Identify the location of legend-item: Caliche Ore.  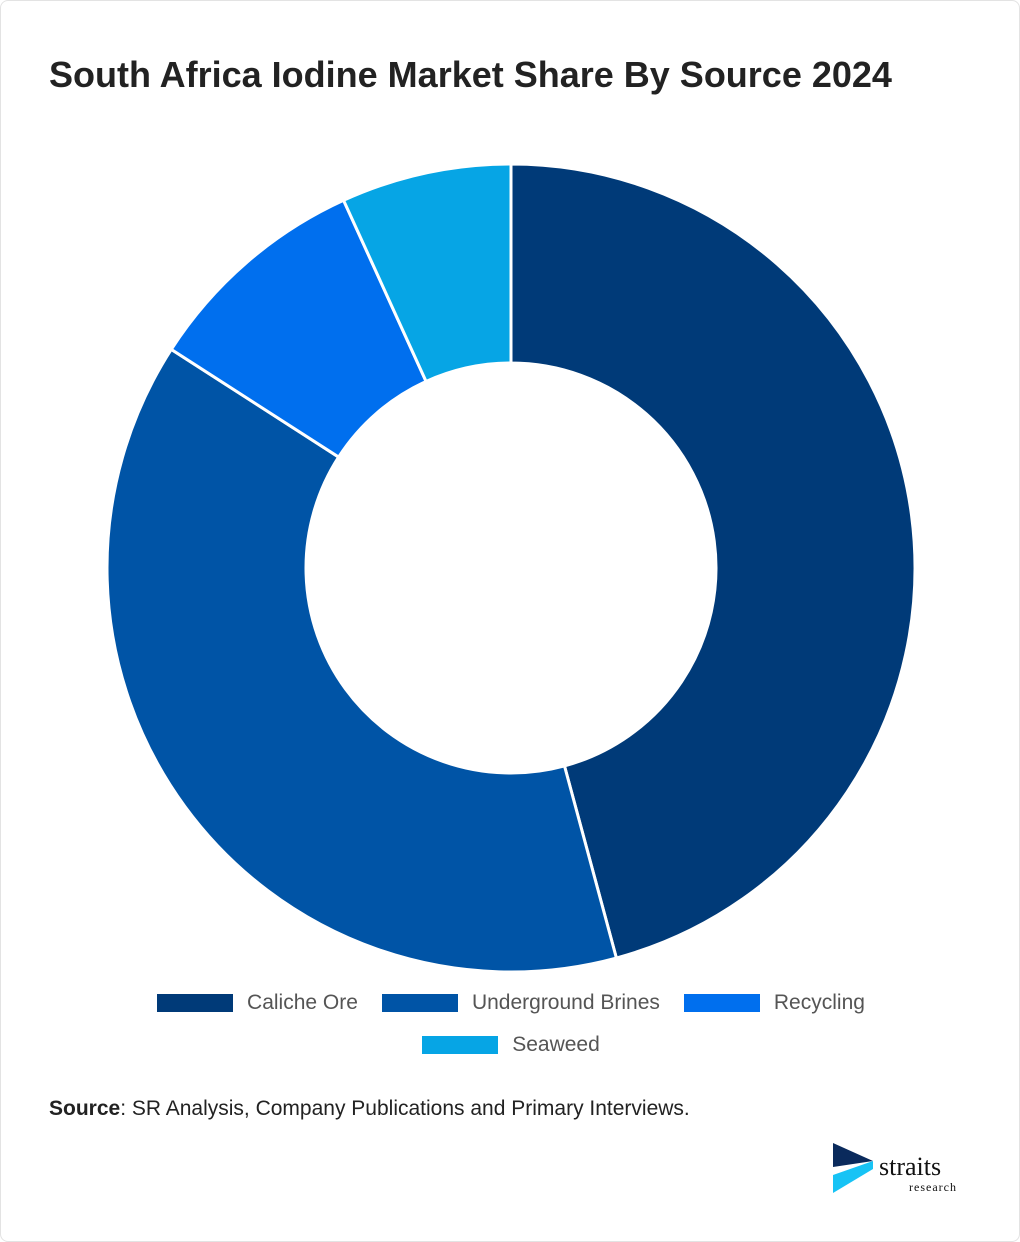
(257, 1003).